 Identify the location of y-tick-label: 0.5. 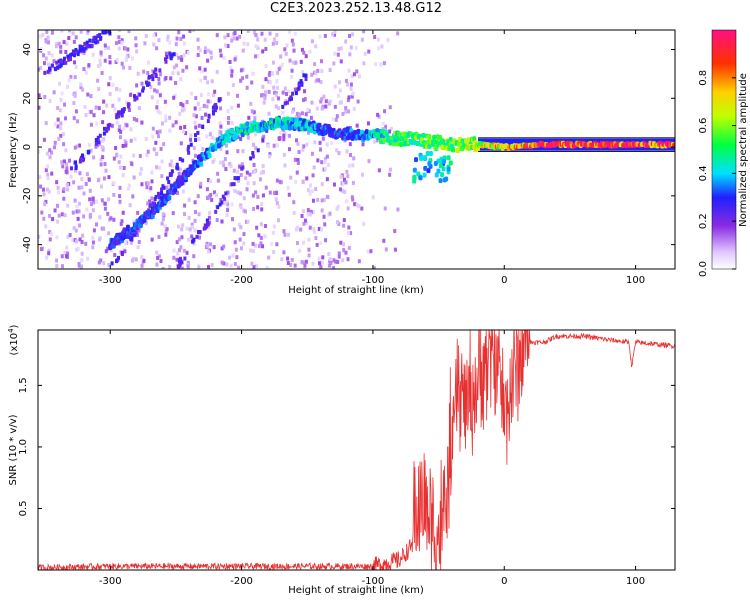
(23, 509).